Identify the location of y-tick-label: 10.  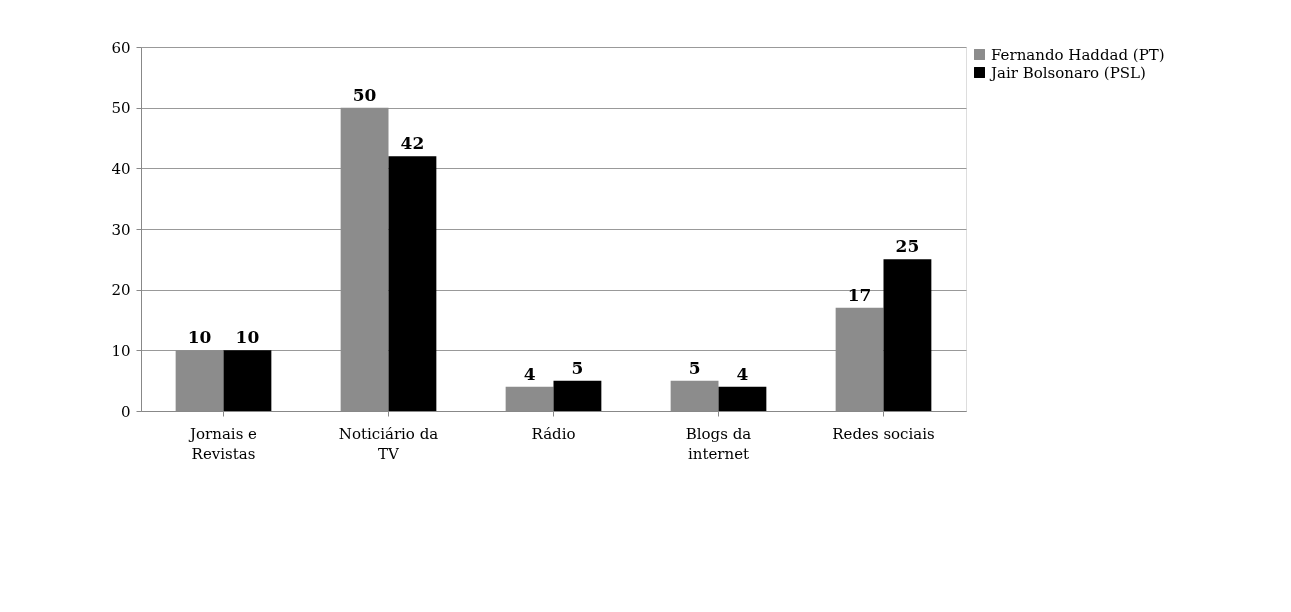
(121, 350).